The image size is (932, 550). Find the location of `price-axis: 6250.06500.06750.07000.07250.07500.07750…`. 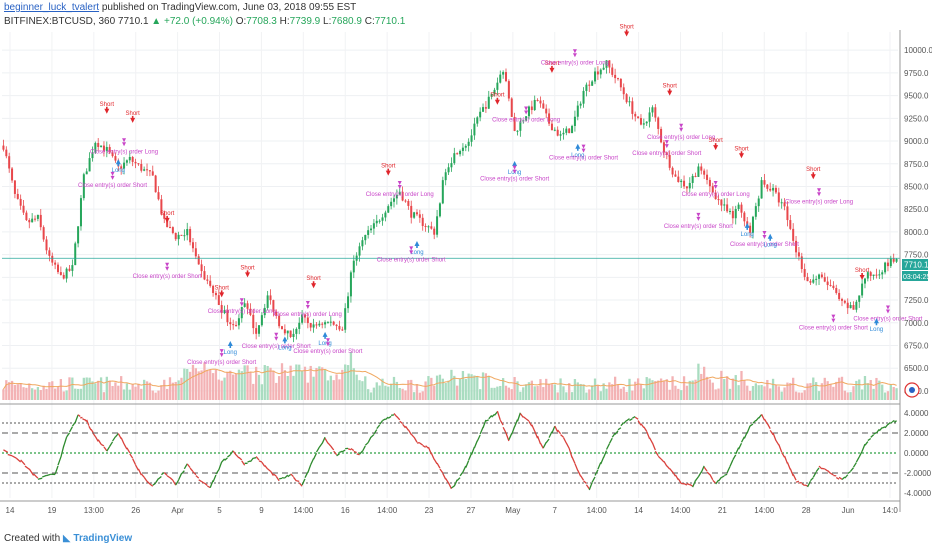

price-axis: 6250.06500.06750.07000.07250.07500.07750… is located at coordinates (918, 221).